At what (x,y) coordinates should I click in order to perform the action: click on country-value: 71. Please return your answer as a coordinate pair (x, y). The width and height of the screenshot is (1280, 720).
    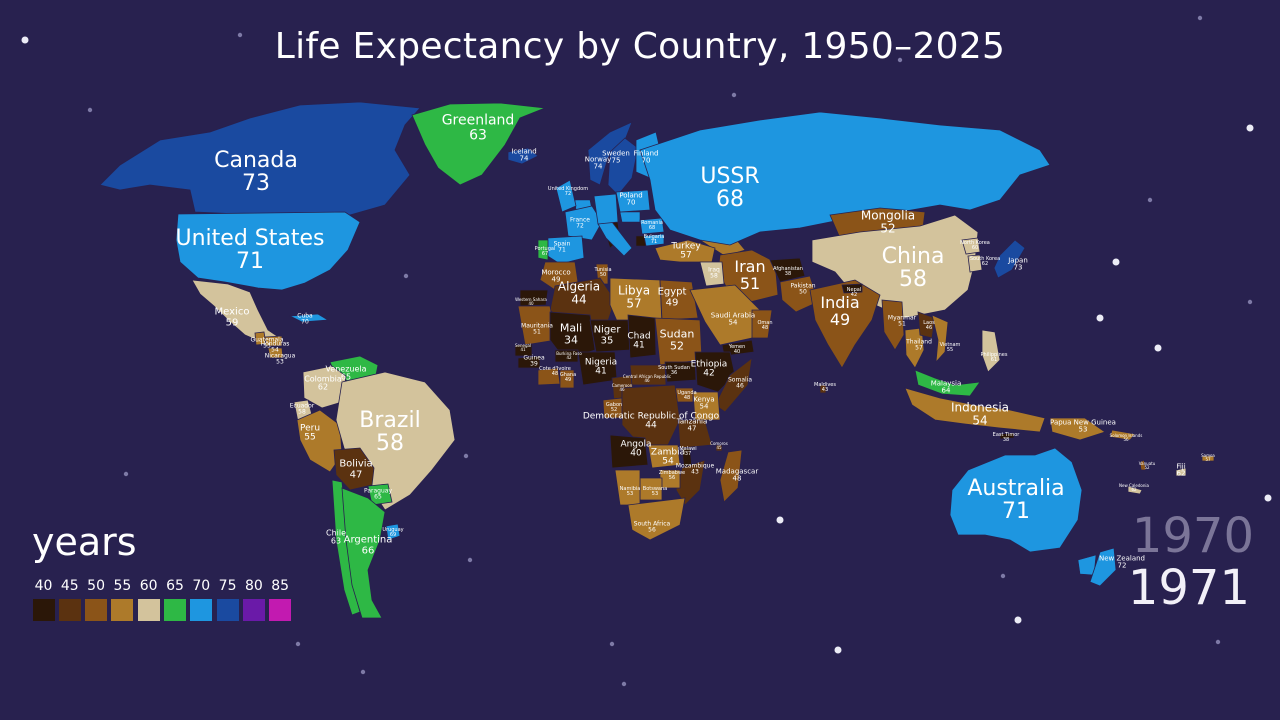
    Looking at the image, I should click on (562, 250).